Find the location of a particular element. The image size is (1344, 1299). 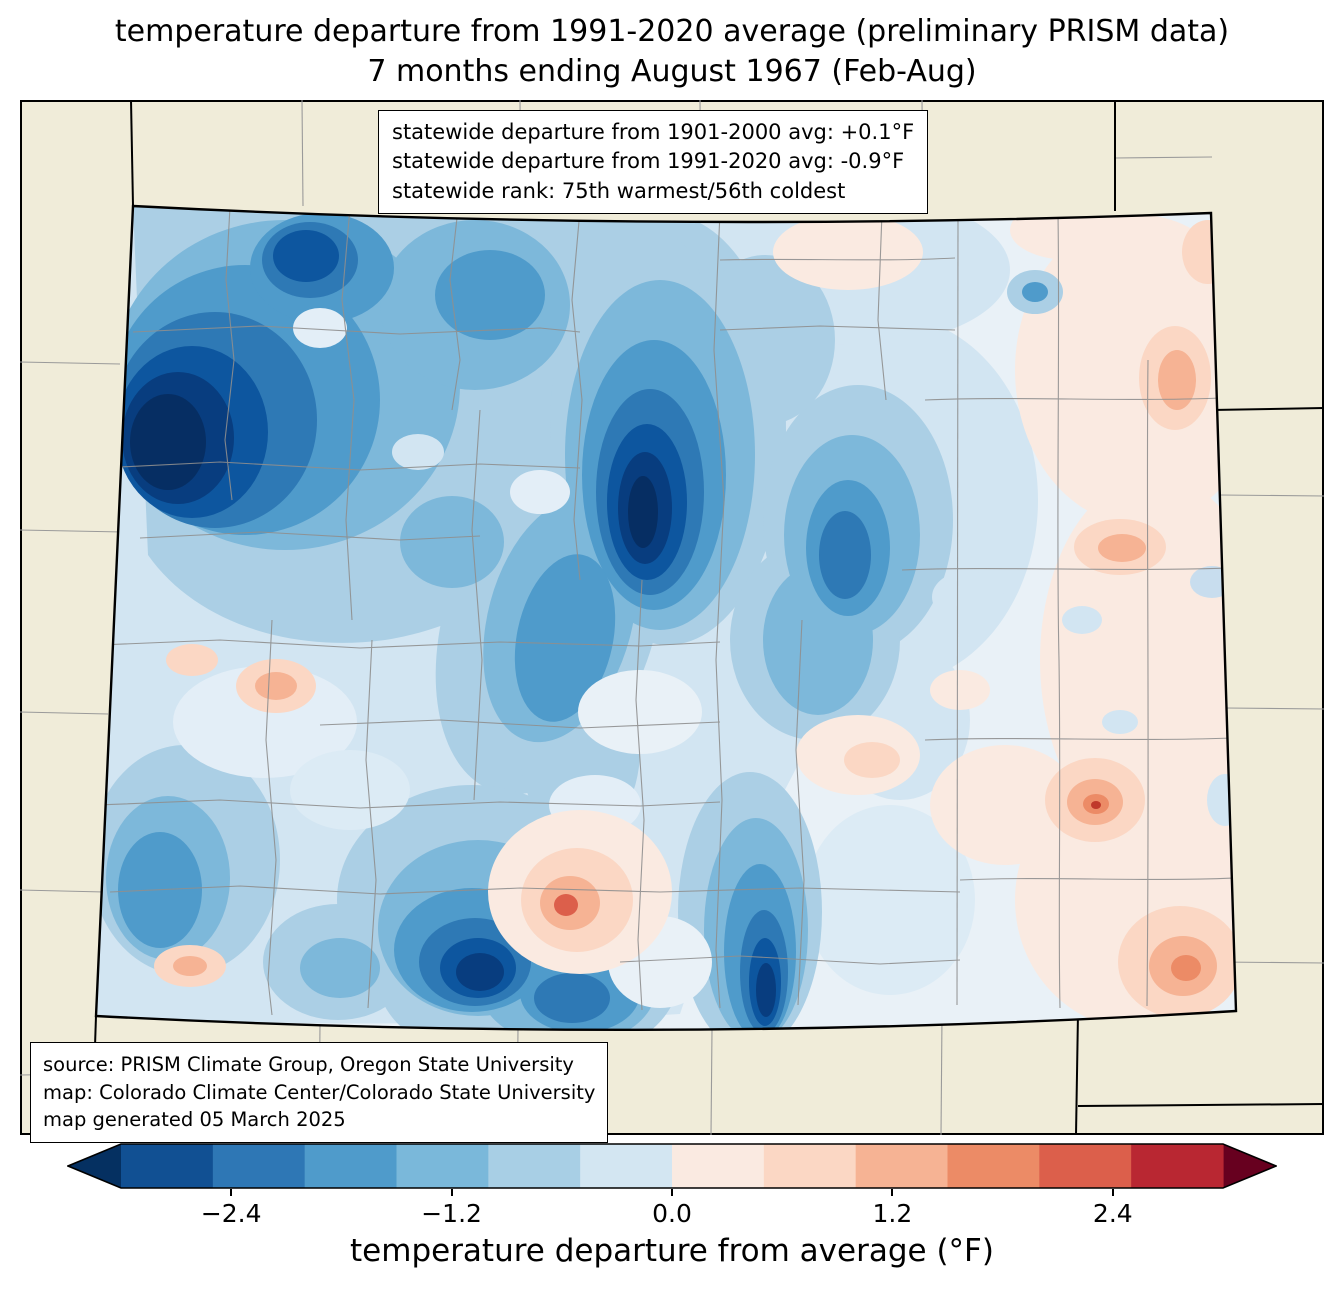

colorbar-tick-label: 2.4 is located at coordinates (1112, 1213).